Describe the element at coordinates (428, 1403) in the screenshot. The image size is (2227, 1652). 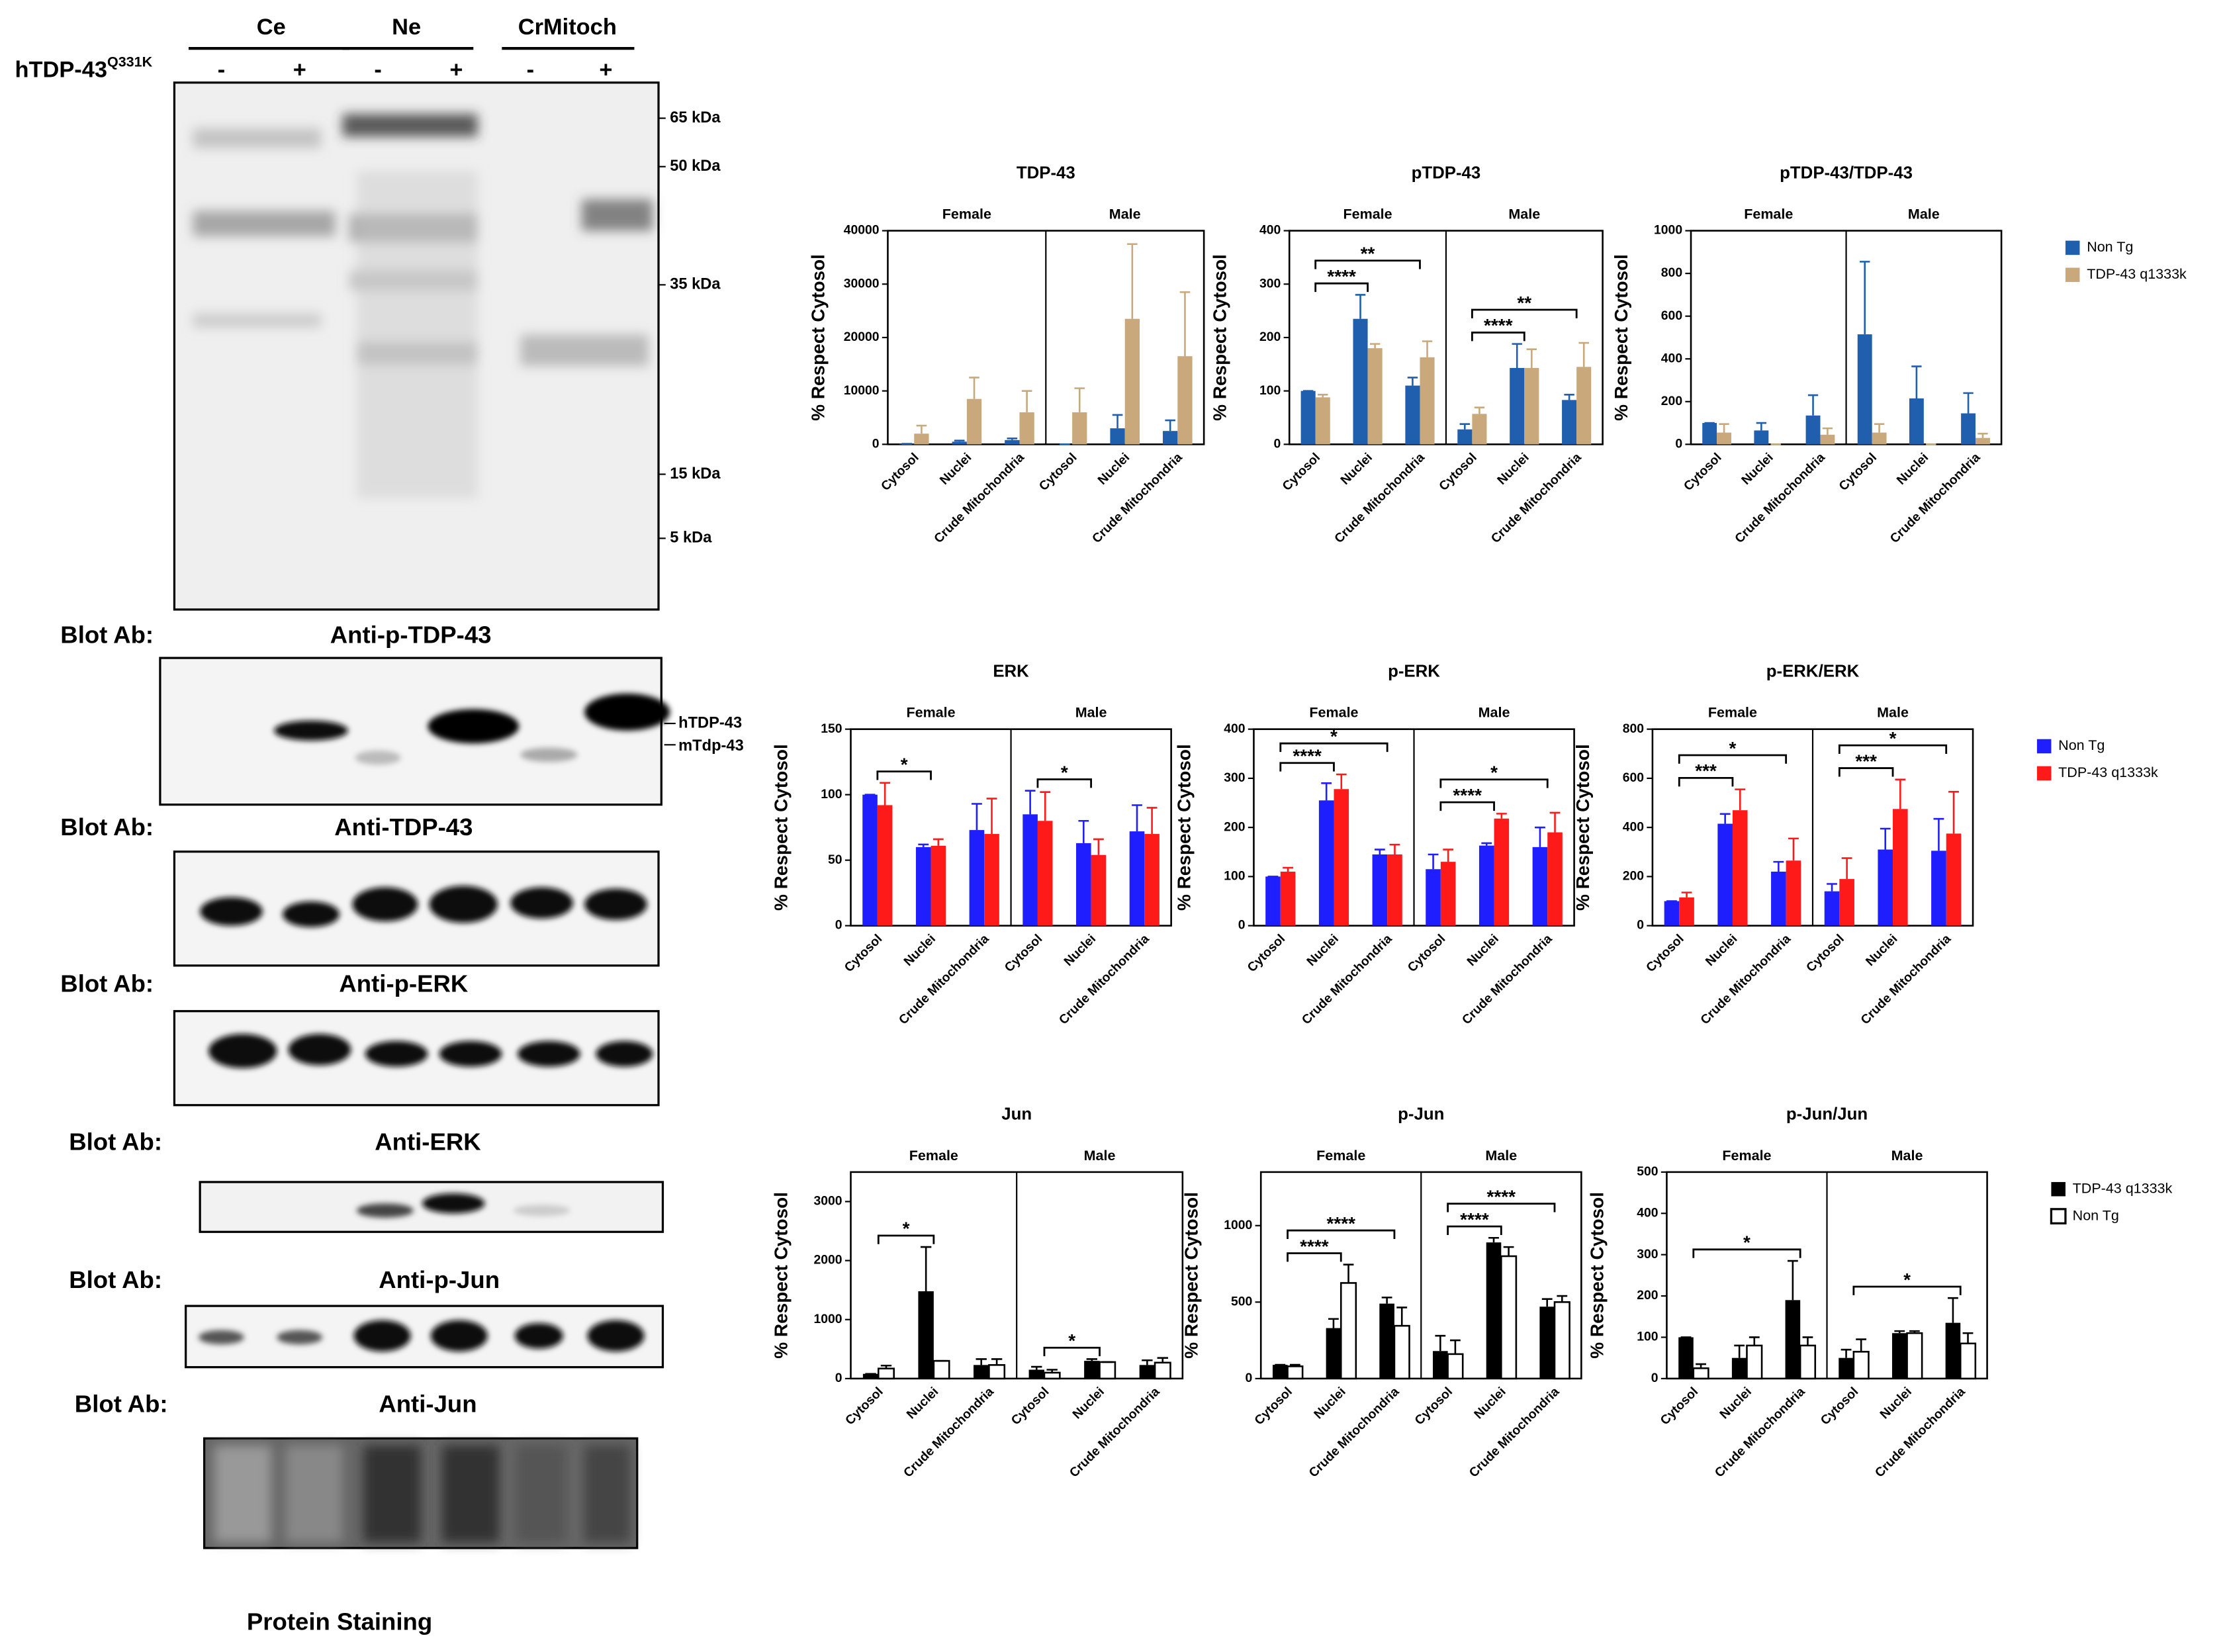
I see `blot-antibody: Anti-Jun` at that location.